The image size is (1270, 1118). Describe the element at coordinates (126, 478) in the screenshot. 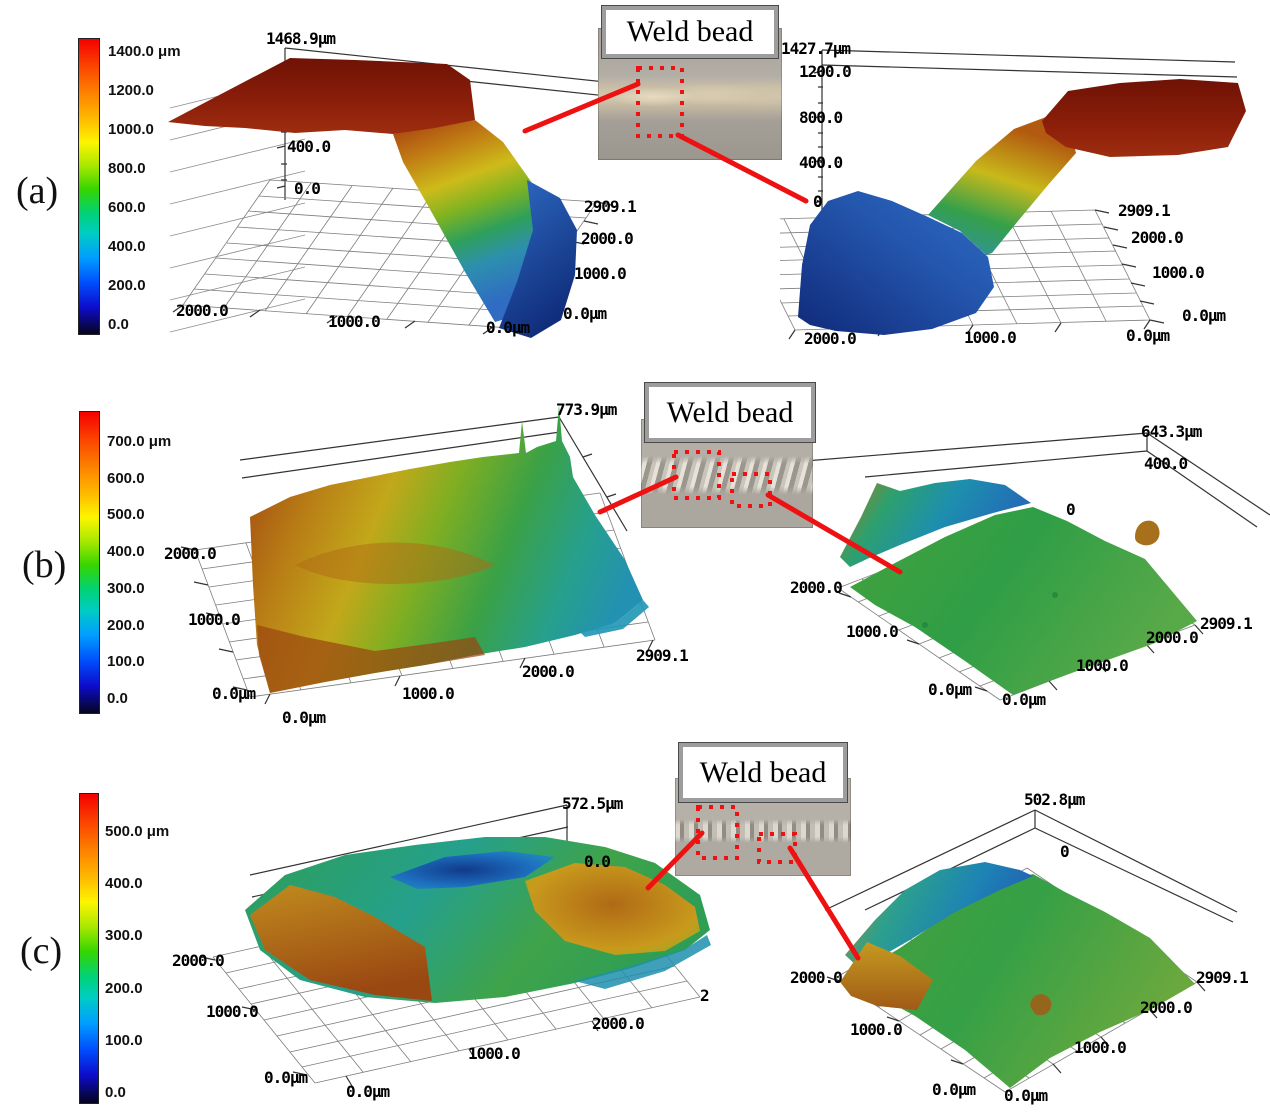

I see `colorbar-tick: 600.0` at that location.